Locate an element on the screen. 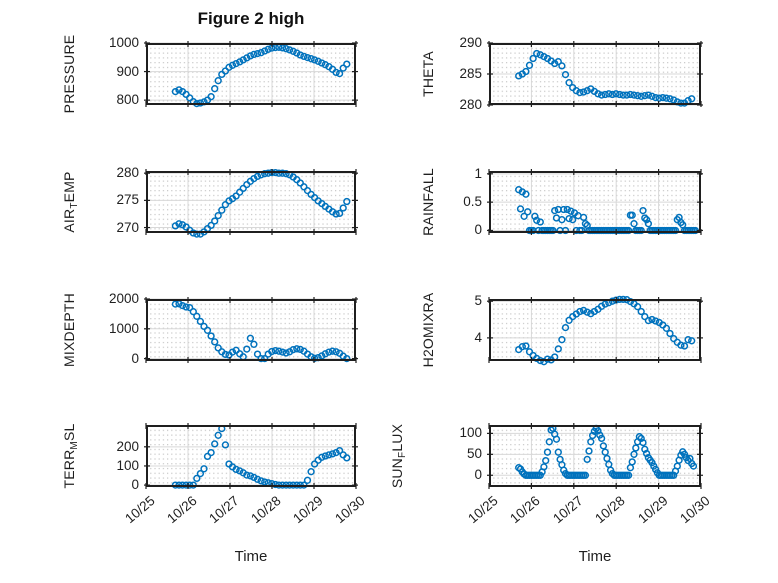  ylabel-air_temp: AIRTEMP is located at coordinates (70, 202).